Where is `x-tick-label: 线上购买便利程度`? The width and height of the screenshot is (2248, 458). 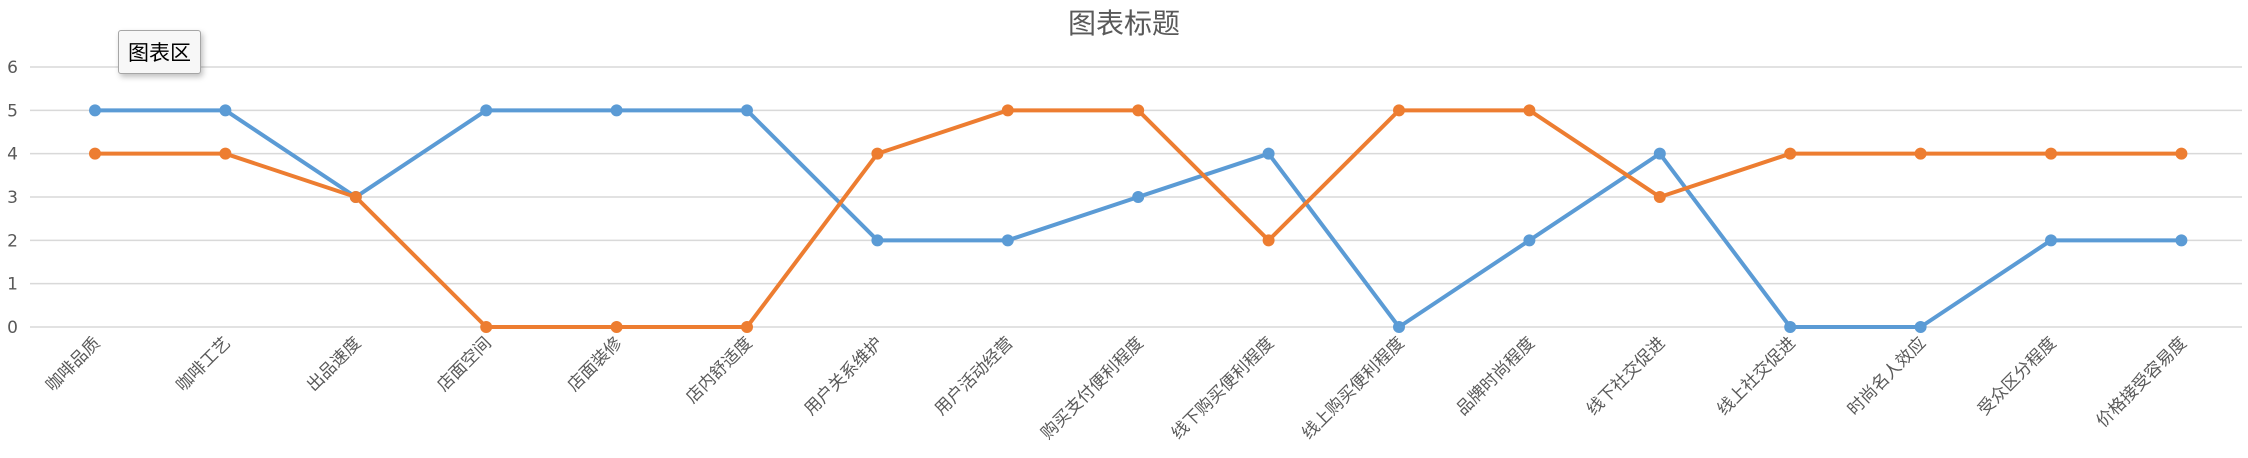
x-tick-label: 线上购买便利程度 is located at coordinates (1353, 388).